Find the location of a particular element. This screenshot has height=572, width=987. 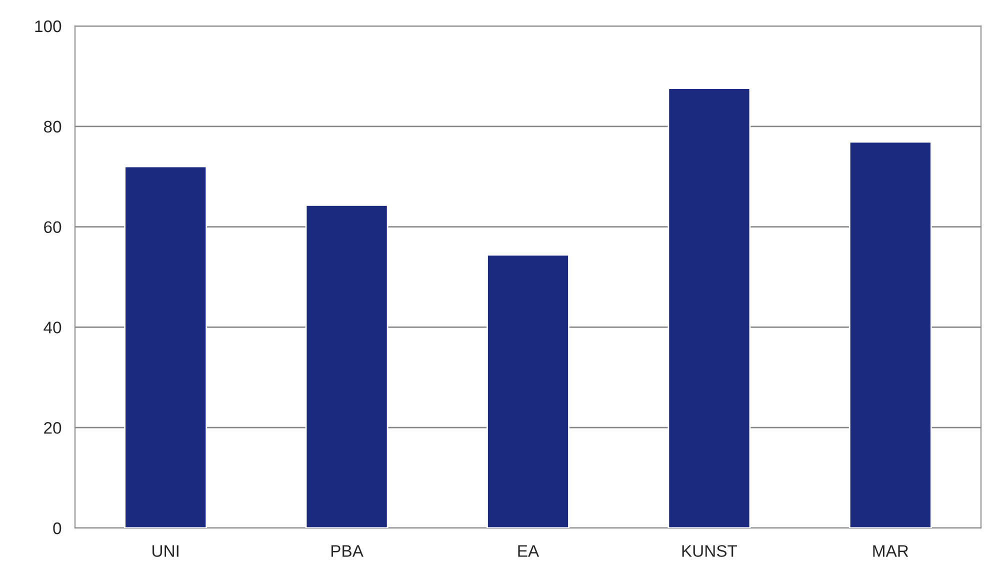

x-tick-label: EA is located at coordinates (529, 551).